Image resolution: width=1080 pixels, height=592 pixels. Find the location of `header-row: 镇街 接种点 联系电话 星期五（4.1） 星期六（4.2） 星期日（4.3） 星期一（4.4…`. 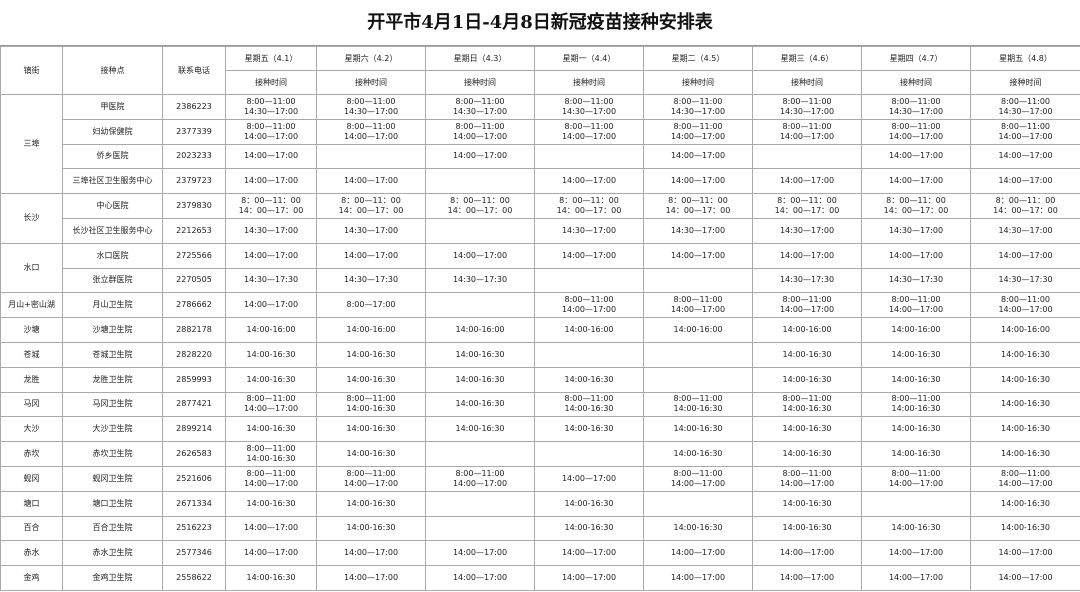

header-row: 镇街 接种点 联系电话 星期五（4.1） 星期六（4.2） 星期日（4.3） 星期一（4.4… is located at coordinates (540, 70).